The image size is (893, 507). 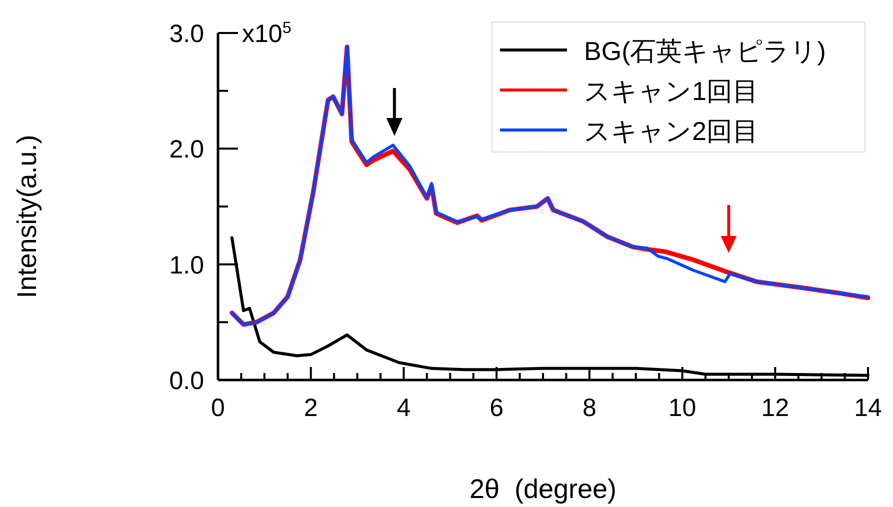 What do you see at coordinates (186, 34) in the screenshot?
I see `y-tick-label: 3.0` at bounding box center [186, 34].